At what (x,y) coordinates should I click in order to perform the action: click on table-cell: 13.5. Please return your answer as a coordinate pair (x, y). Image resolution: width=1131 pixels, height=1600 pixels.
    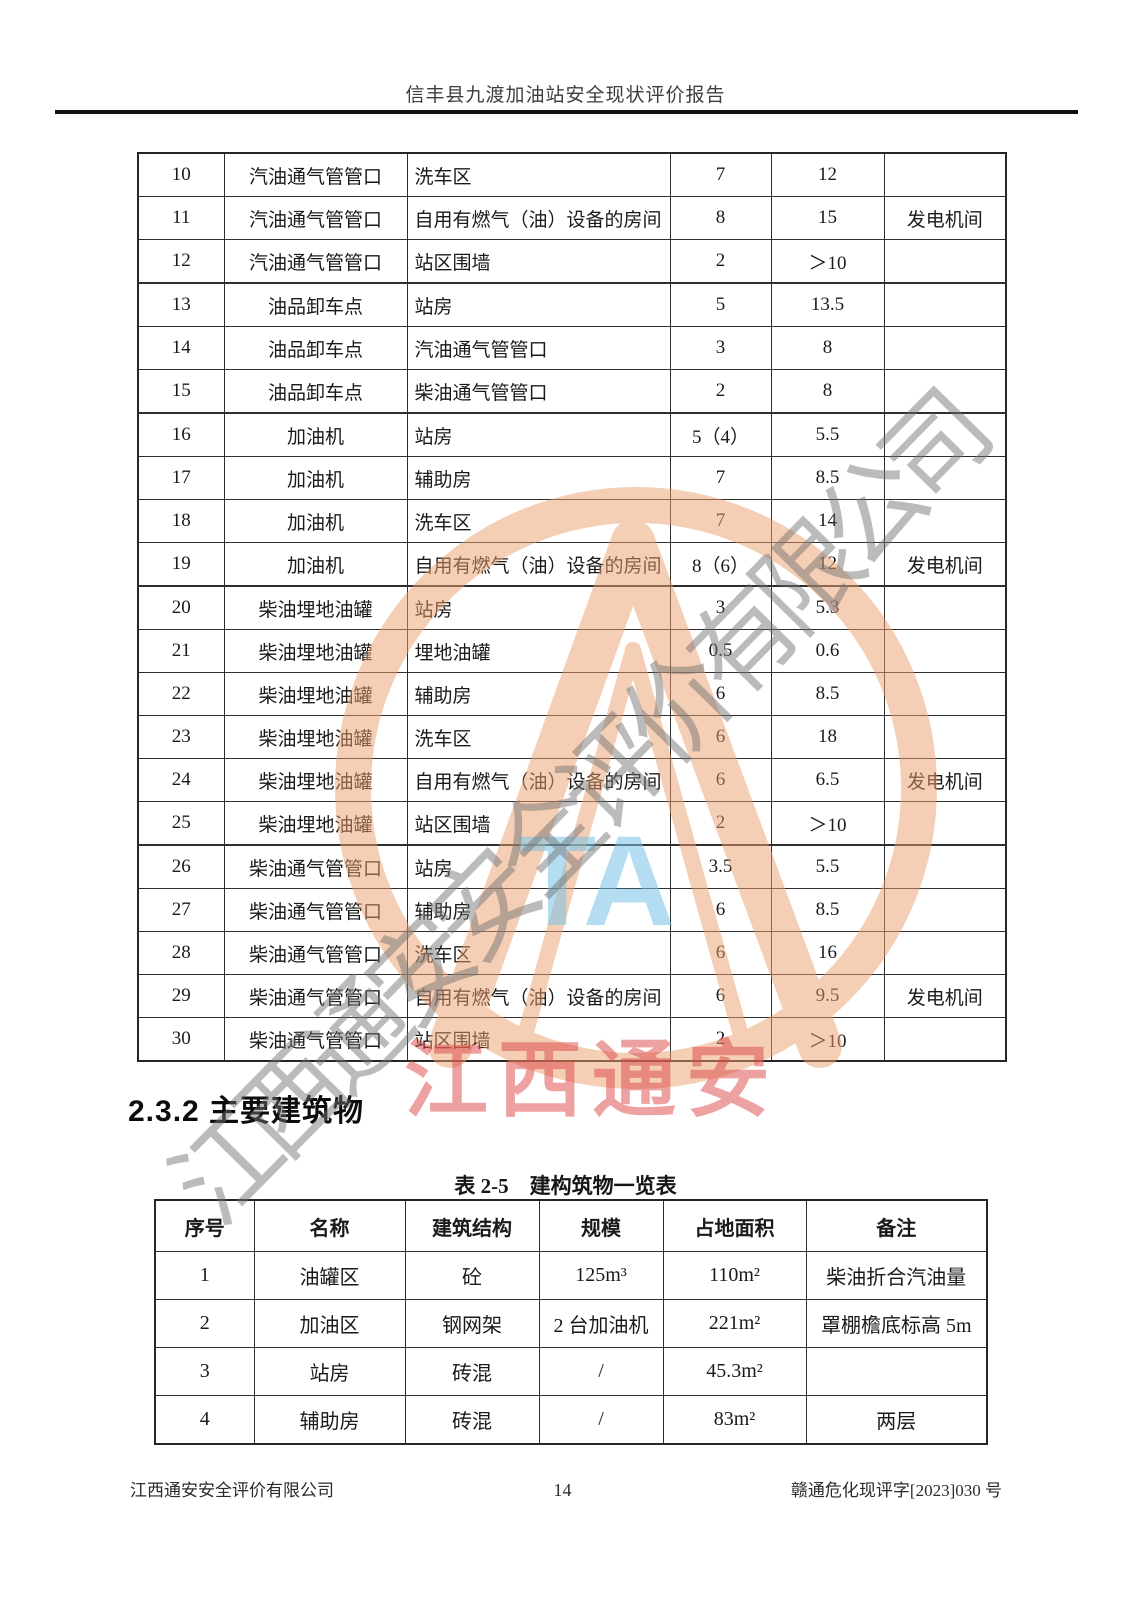
    Looking at the image, I should click on (827, 304).